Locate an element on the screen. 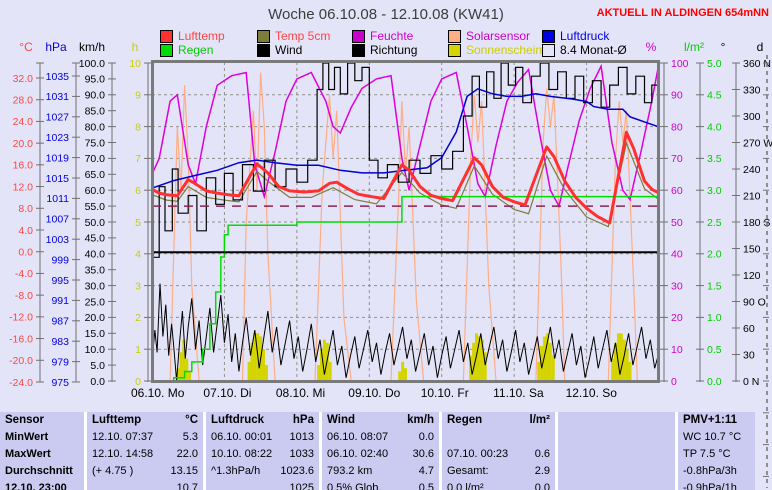  table-cell: -0.9hPa/1h is located at coordinates (716, 485).